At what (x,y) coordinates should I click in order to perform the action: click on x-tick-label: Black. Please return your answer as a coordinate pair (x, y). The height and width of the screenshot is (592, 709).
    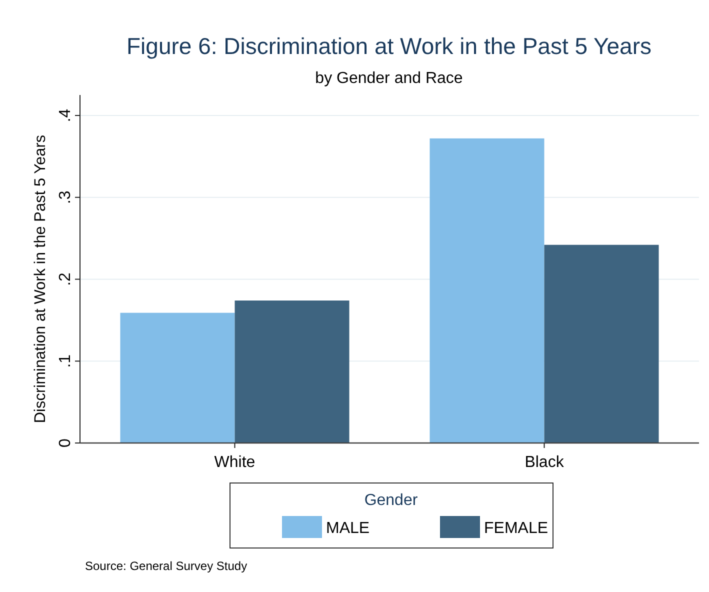
    Looking at the image, I should click on (544, 462).